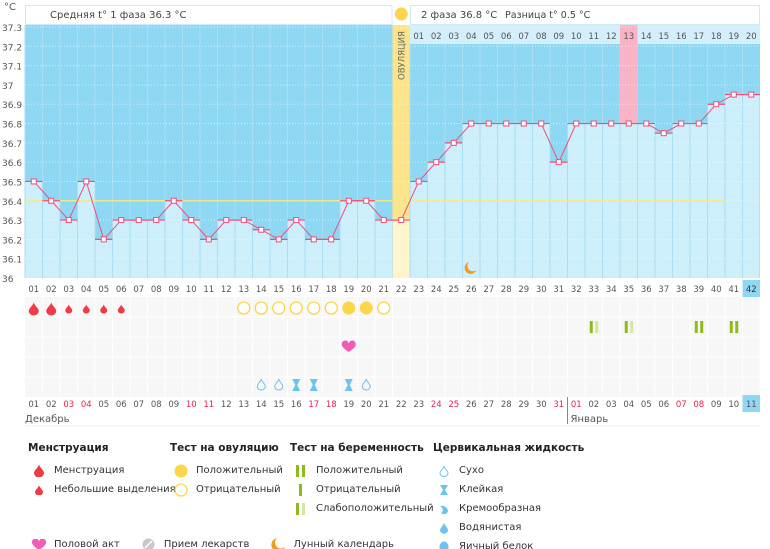  Describe the element at coordinates (593, 290) in the screenshot. I see `cycle-day-label: 33` at that location.